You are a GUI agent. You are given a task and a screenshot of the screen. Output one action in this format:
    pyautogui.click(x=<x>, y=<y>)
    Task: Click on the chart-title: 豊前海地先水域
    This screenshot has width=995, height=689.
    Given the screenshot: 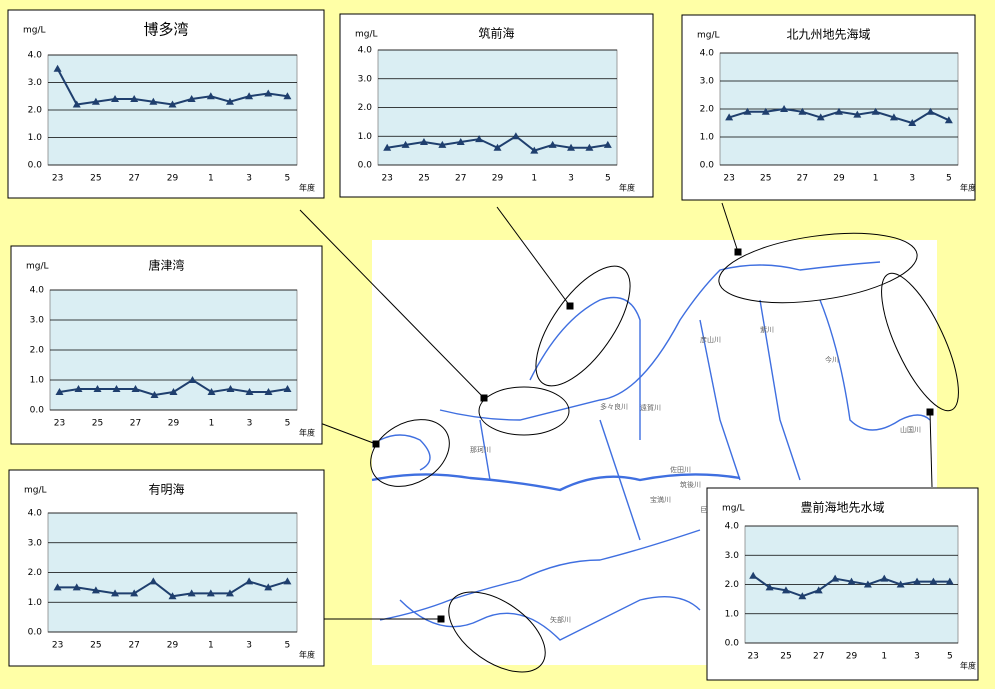 What is the action you would take?
    pyautogui.click(x=842, y=507)
    